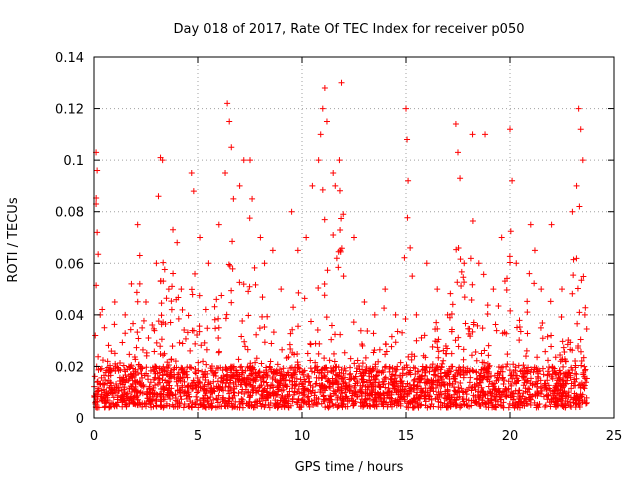  I want to click on y-tick-label: 0.12, so click(69, 110).